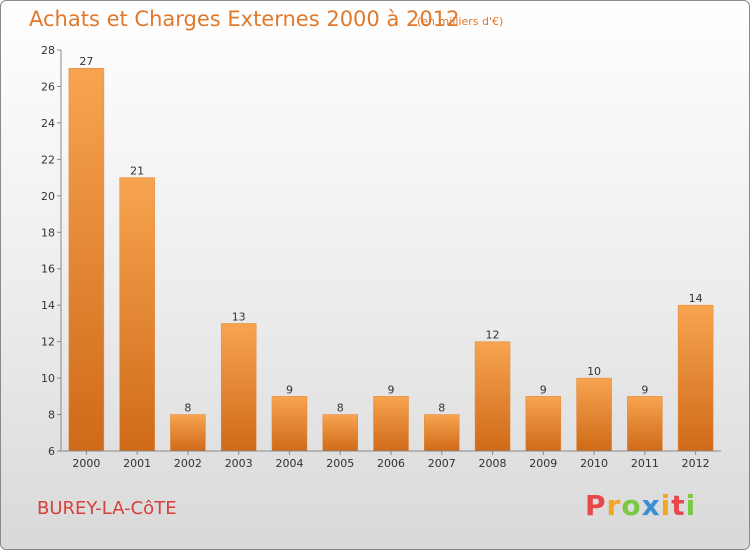  What do you see at coordinates (188, 433) in the screenshot?
I see `bar-2002` at bounding box center [188, 433].